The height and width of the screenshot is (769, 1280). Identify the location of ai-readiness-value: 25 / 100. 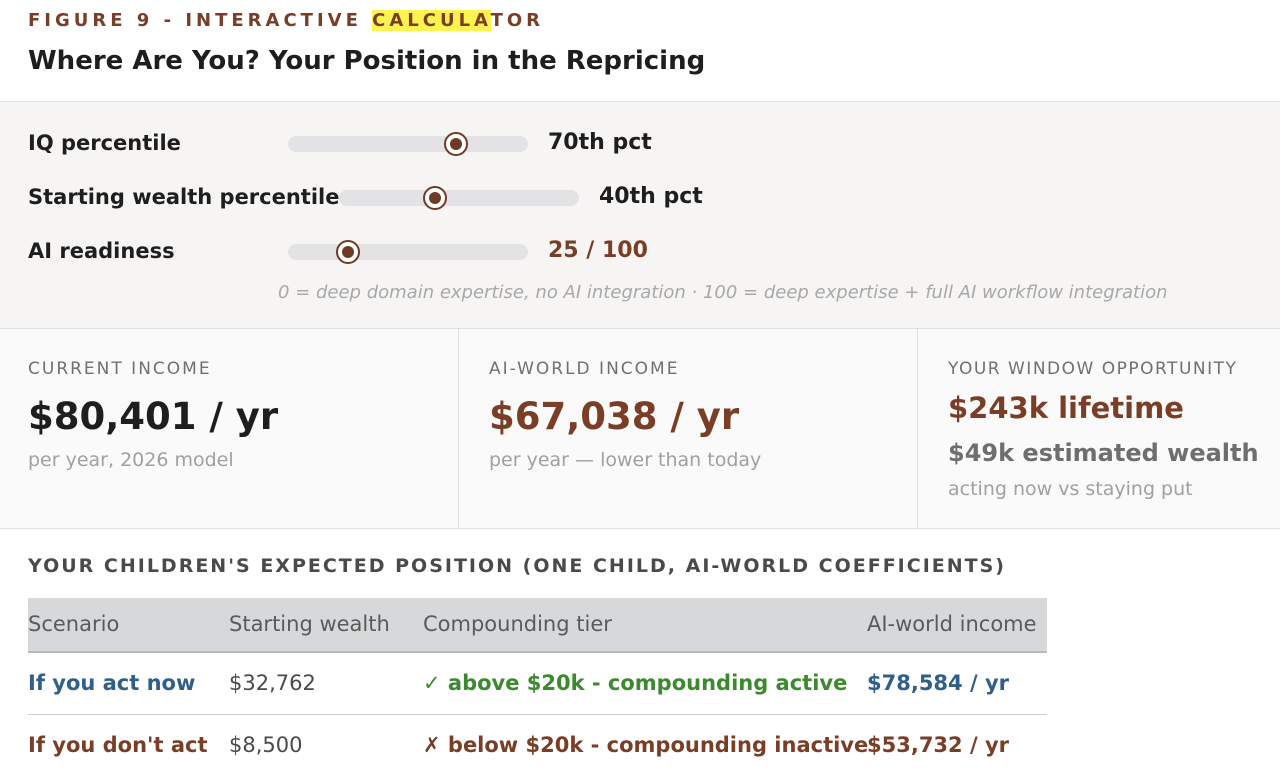
(598, 250).